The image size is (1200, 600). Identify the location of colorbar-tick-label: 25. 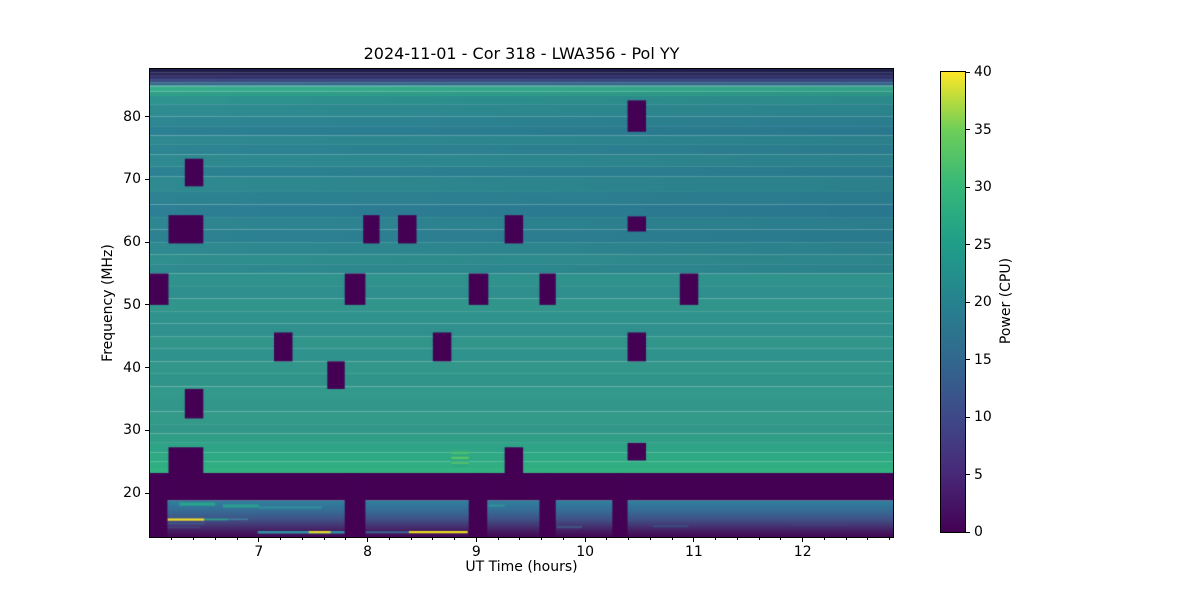
(983, 244).